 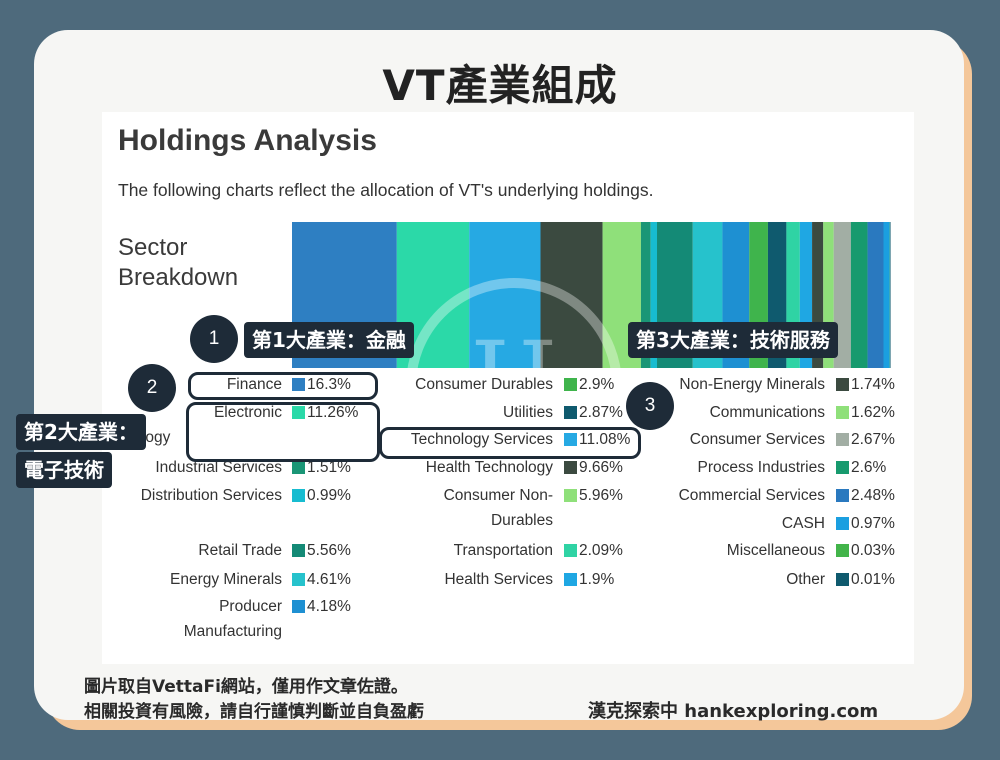 I want to click on legend-swatch-utilities, so click(x=570, y=412).